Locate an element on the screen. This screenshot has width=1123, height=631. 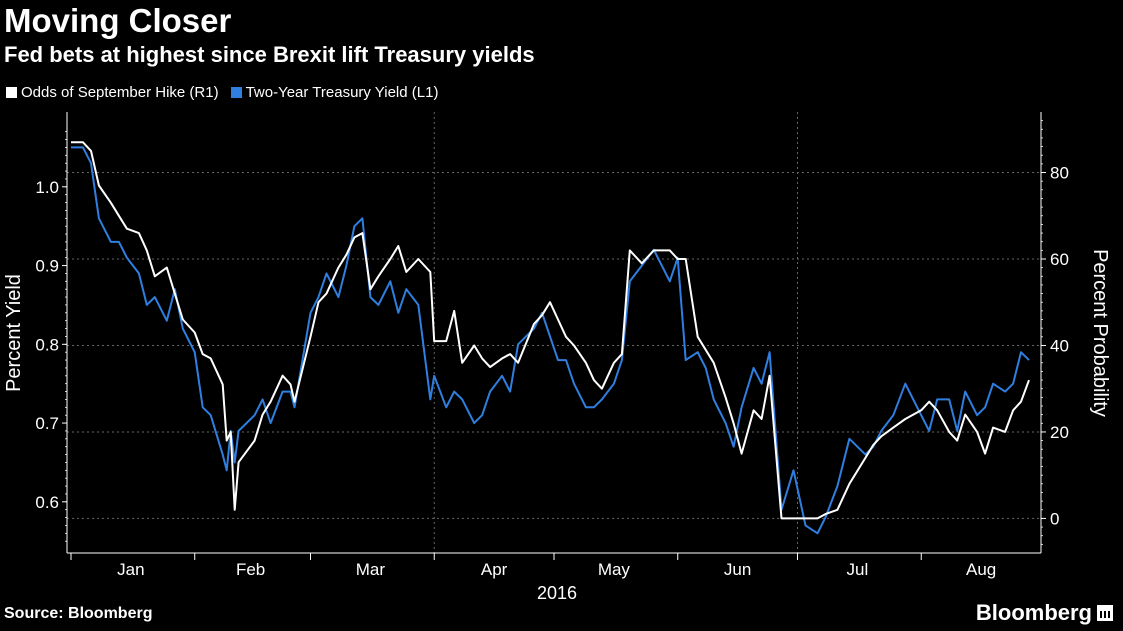
x-tick-label: Jul is located at coordinates (858, 569).